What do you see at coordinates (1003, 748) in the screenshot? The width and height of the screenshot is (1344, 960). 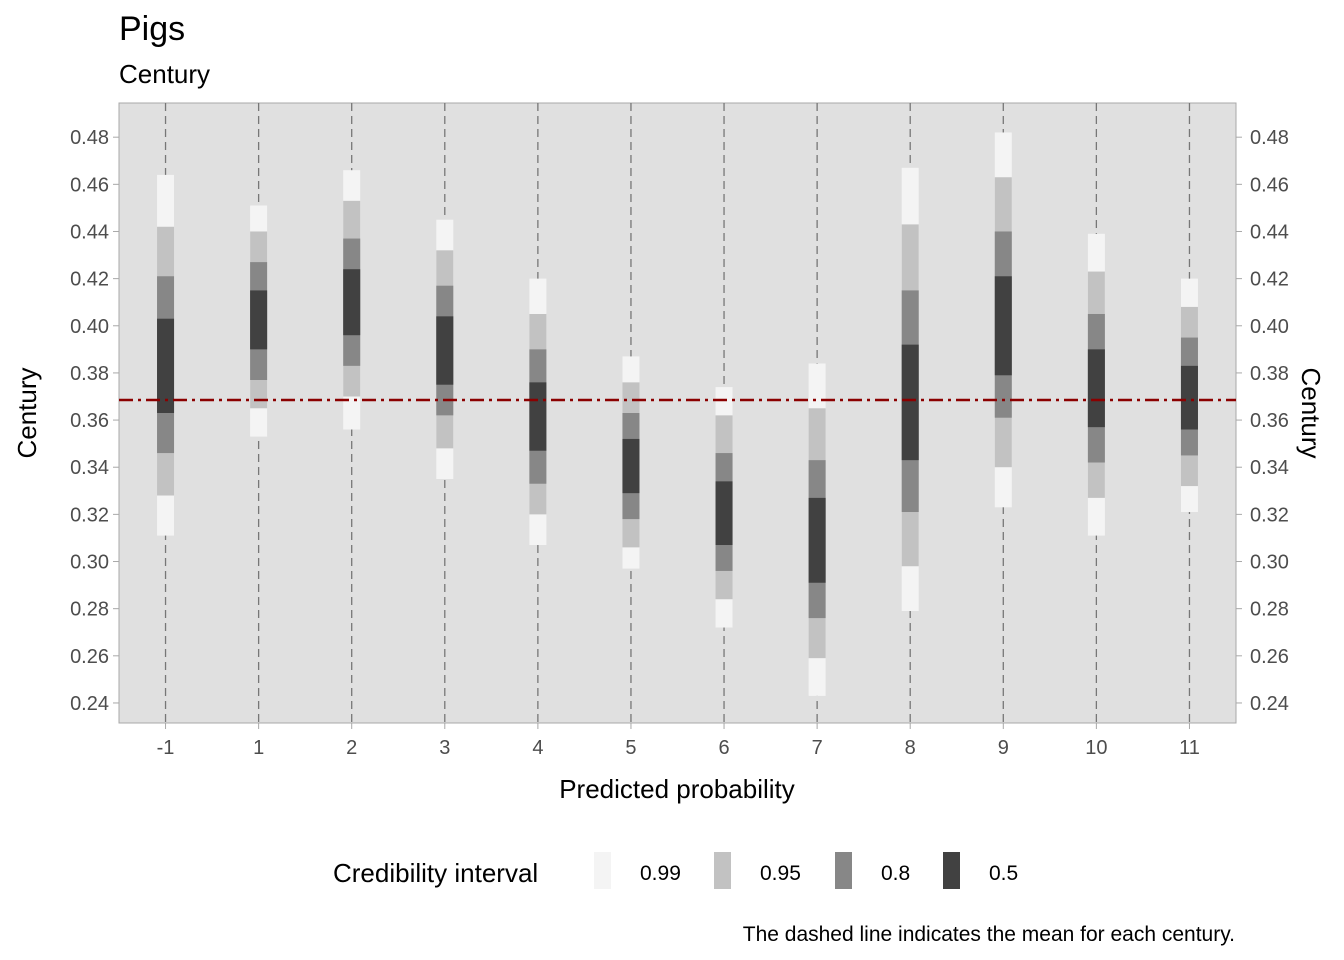 I see `x-tick-label: 9` at bounding box center [1003, 748].